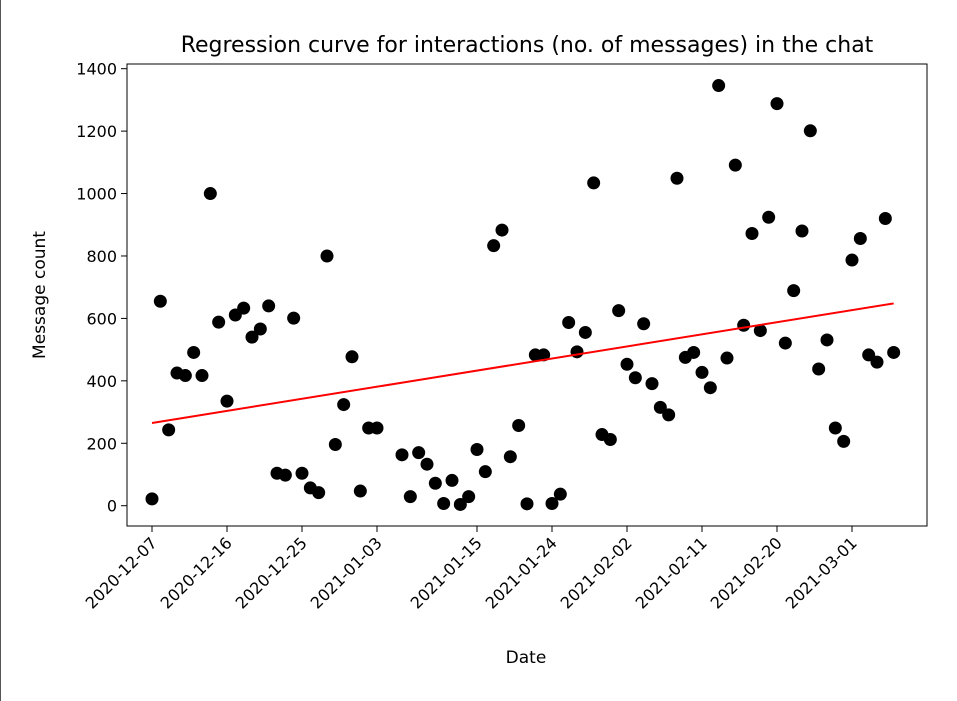 The width and height of the screenshot is (957, 701). What do you see at coordinates (101, 443) in the screenshot?
I see `y-tick-label: 200` at bounding box center [101, 443].